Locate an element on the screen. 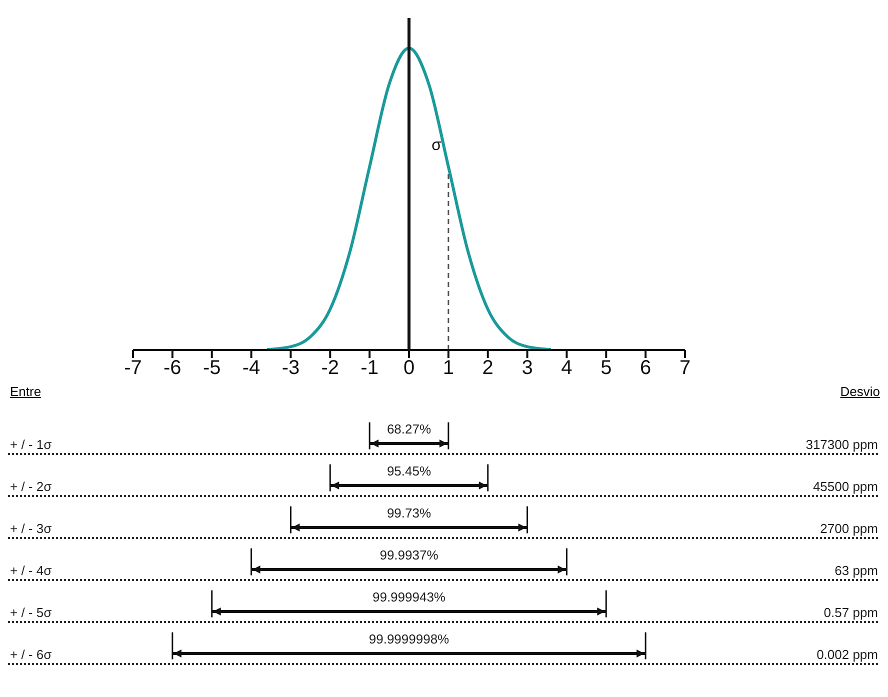 The width and height of the screenshot is (888, 697). x-tick-label: 0 is located at coordinates (409, 368).